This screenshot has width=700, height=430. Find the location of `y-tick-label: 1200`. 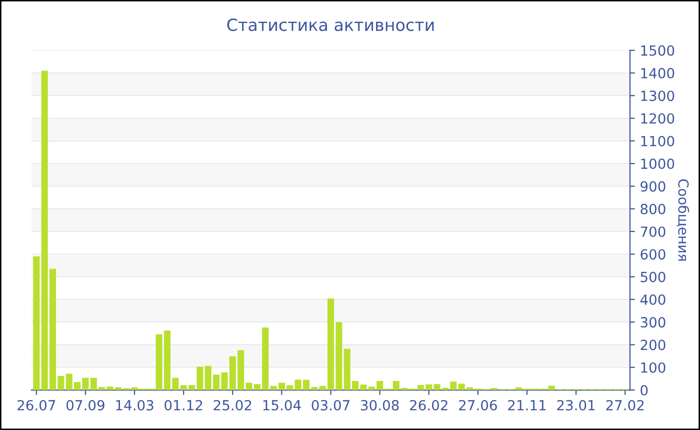

y-tick-label: 1200 is located at coordinates (657, 118).